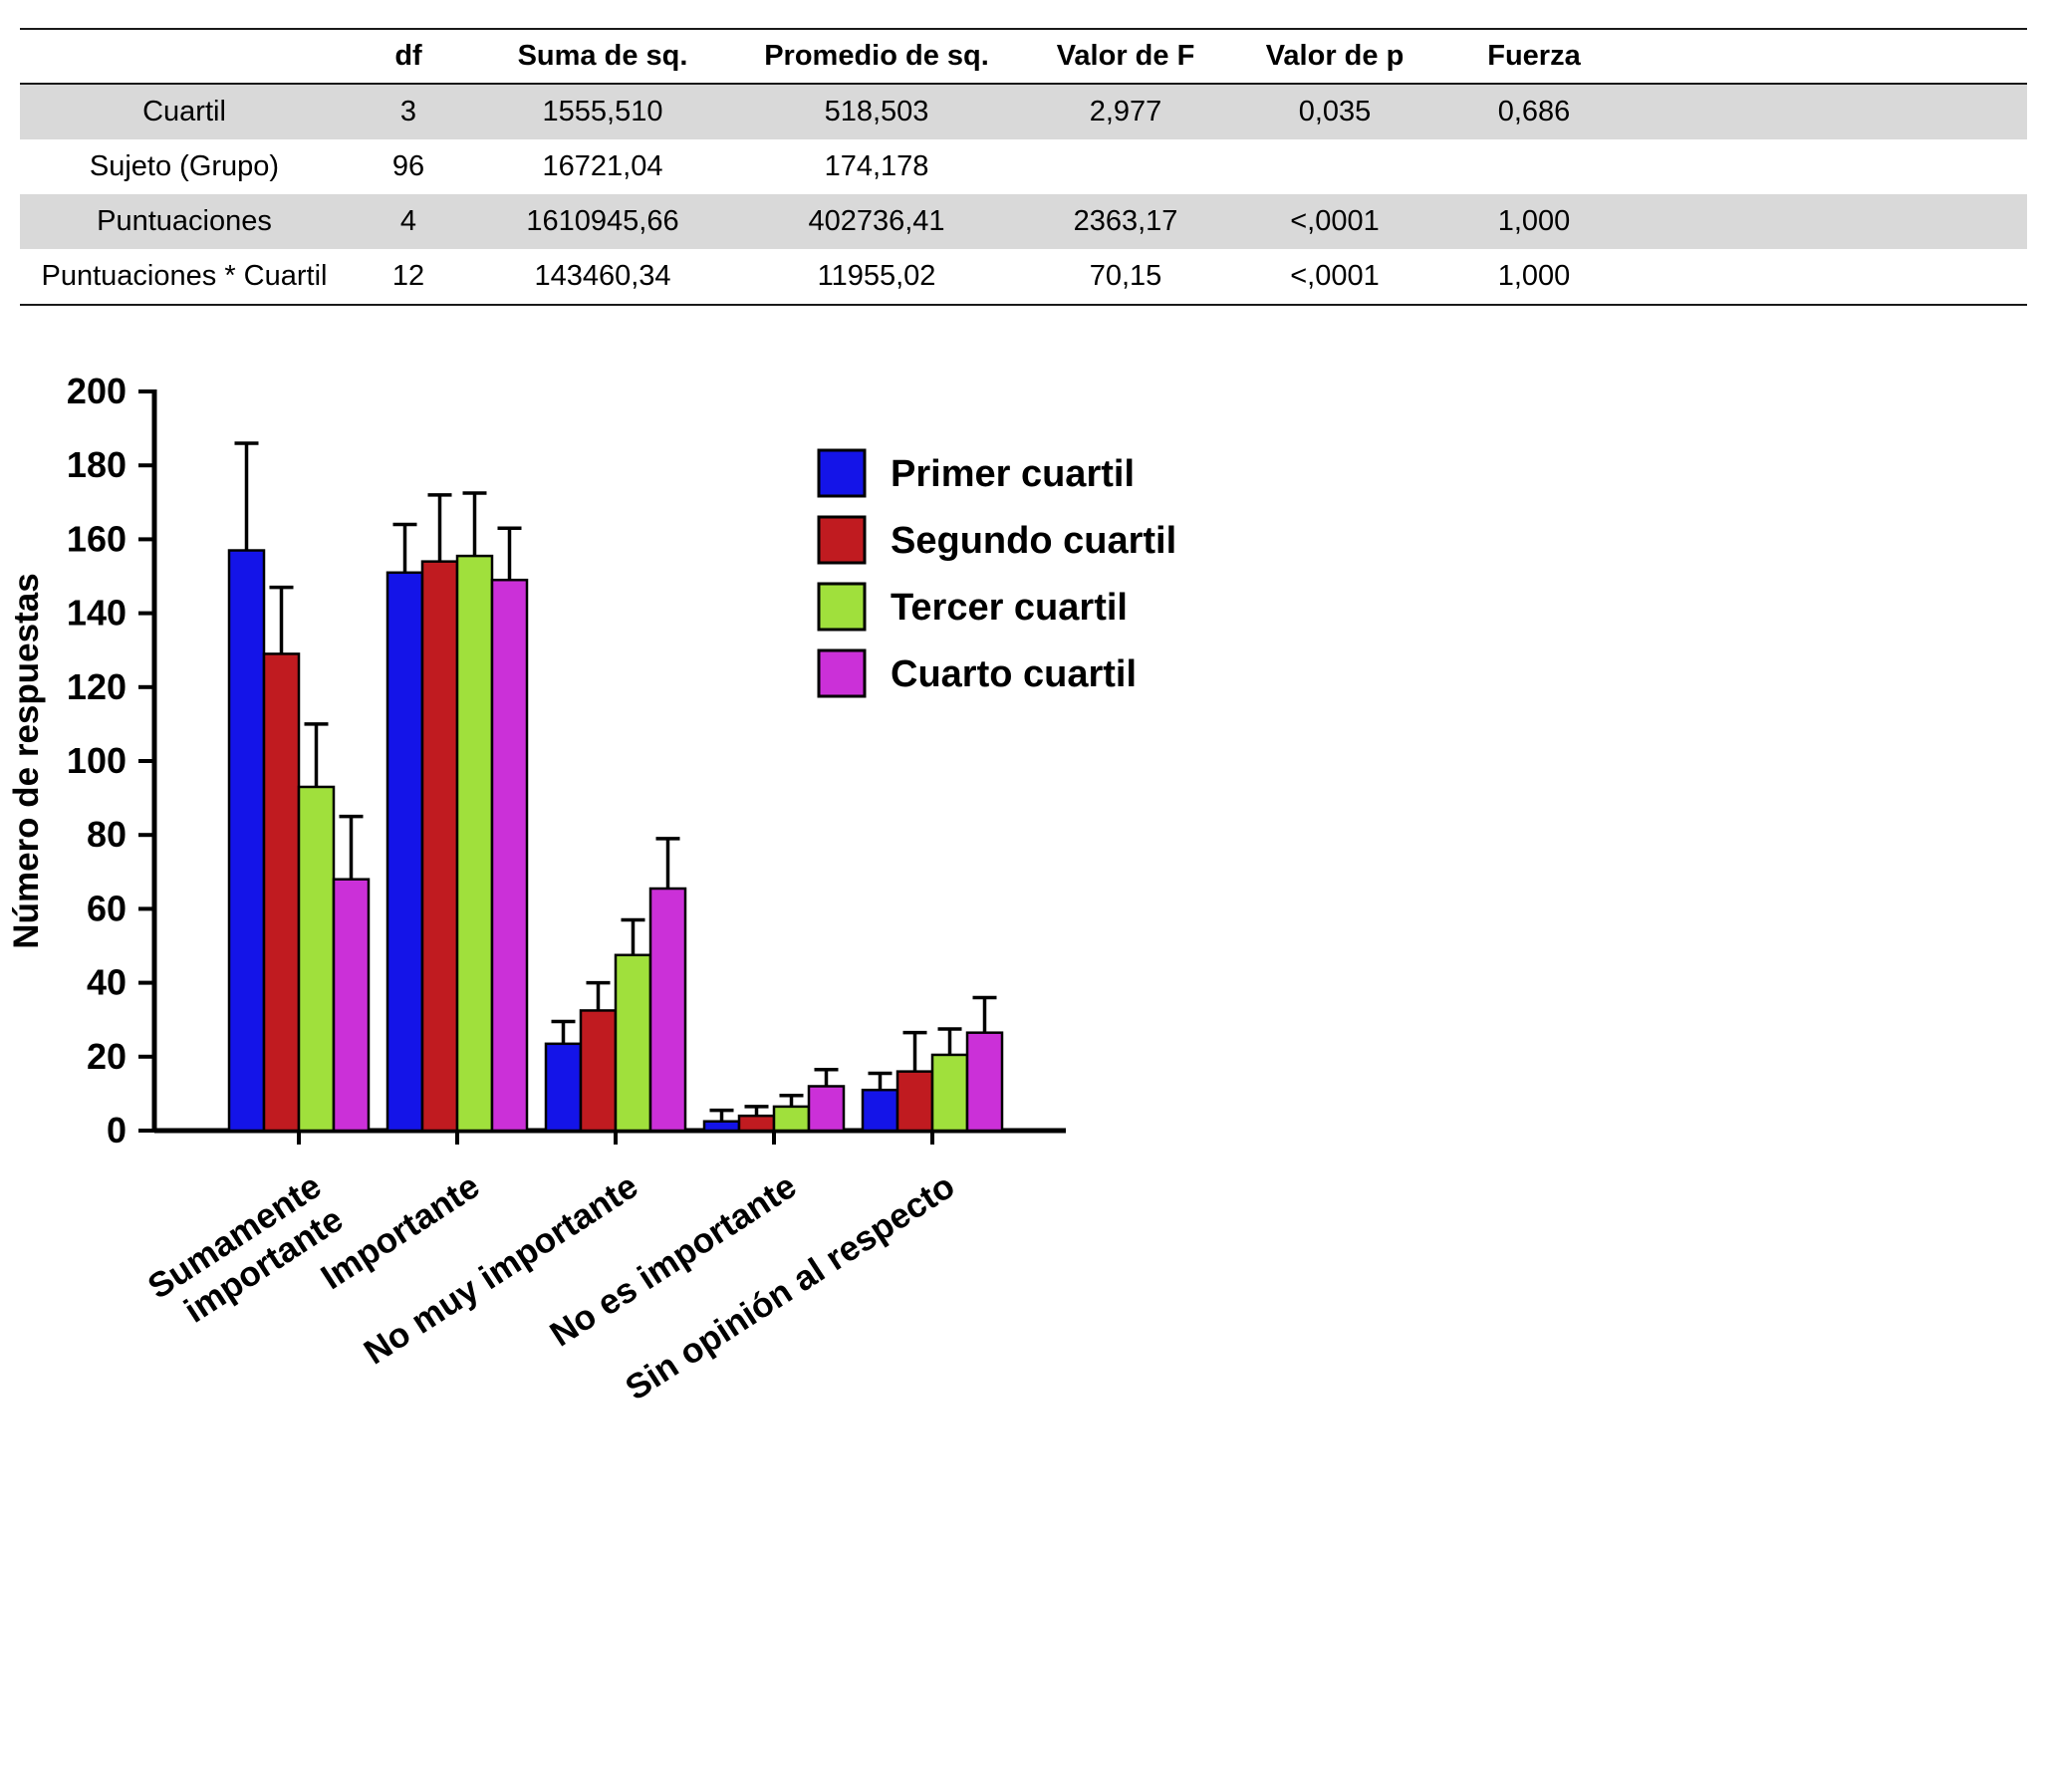 The height and width of the screenshot is (1792, 2045). I want to click on column-header: Promedio de sq., so click(876, 56).